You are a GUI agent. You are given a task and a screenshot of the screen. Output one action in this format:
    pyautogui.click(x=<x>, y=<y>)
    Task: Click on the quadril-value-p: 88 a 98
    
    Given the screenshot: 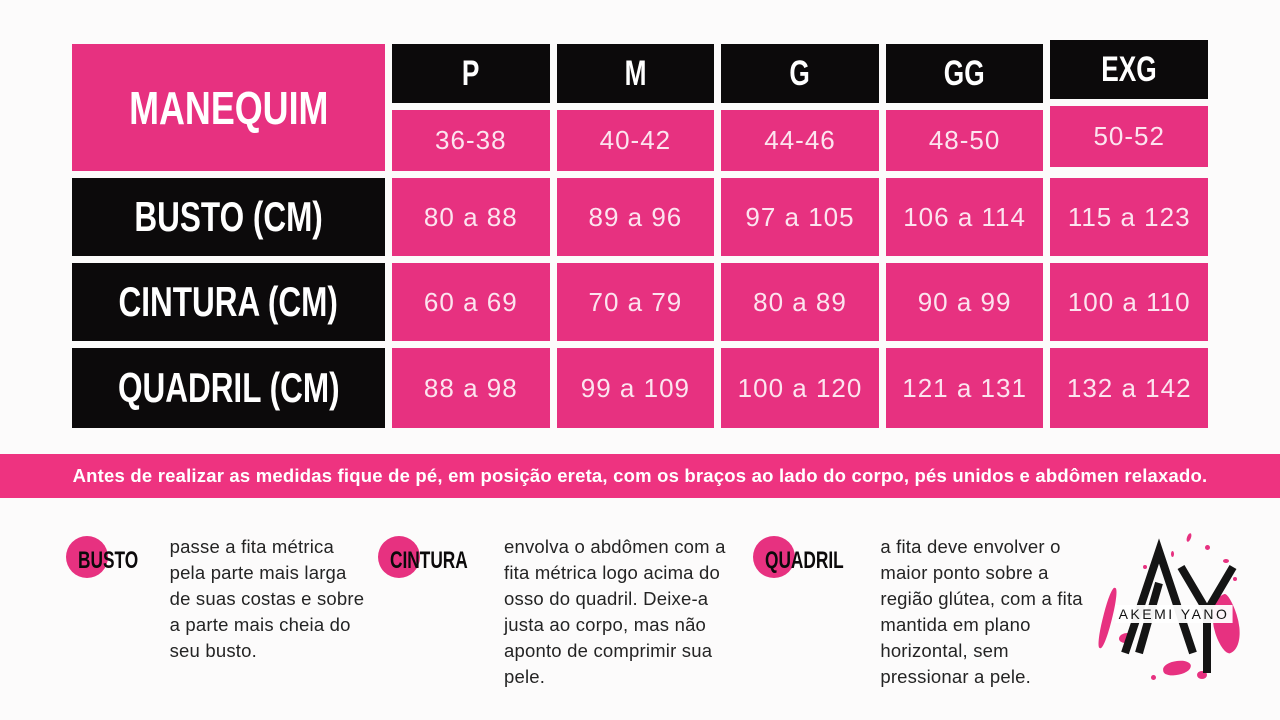 What is the action you would take?
    pyautogui.click(x=471, y=388)
    